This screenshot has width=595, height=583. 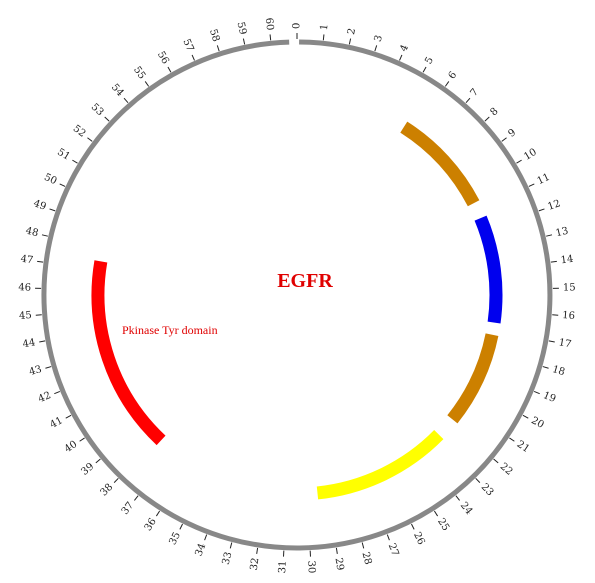 I want to click on tick-label: 30, so click(x=311, y=566).